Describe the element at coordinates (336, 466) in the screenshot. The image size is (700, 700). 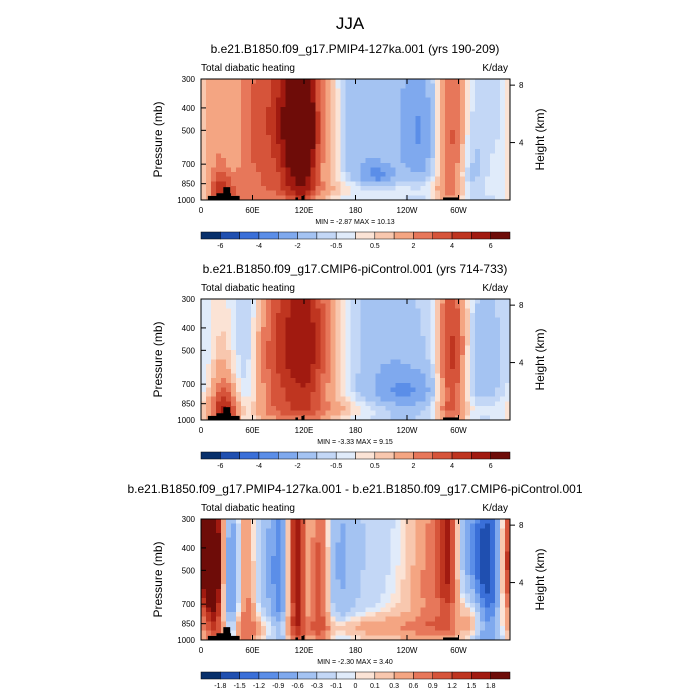
I see `colorbar-label: -0.5` at that location.